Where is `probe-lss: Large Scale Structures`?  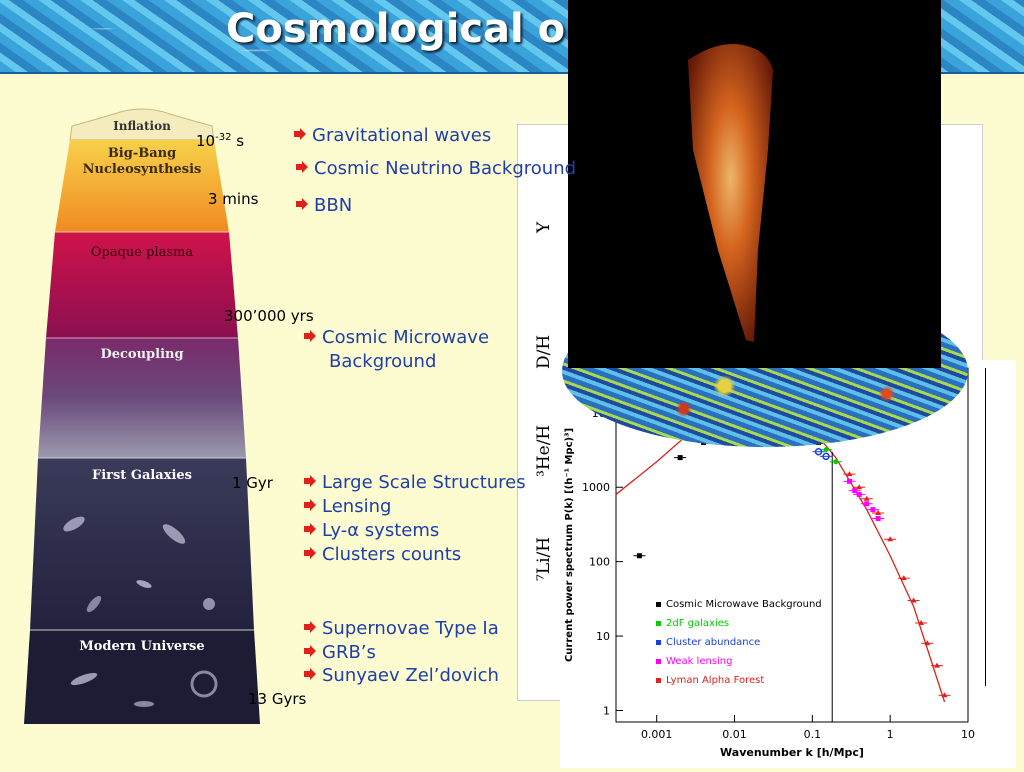 probe-lss: Large Scale Structures is located at coordinates (415, 482).